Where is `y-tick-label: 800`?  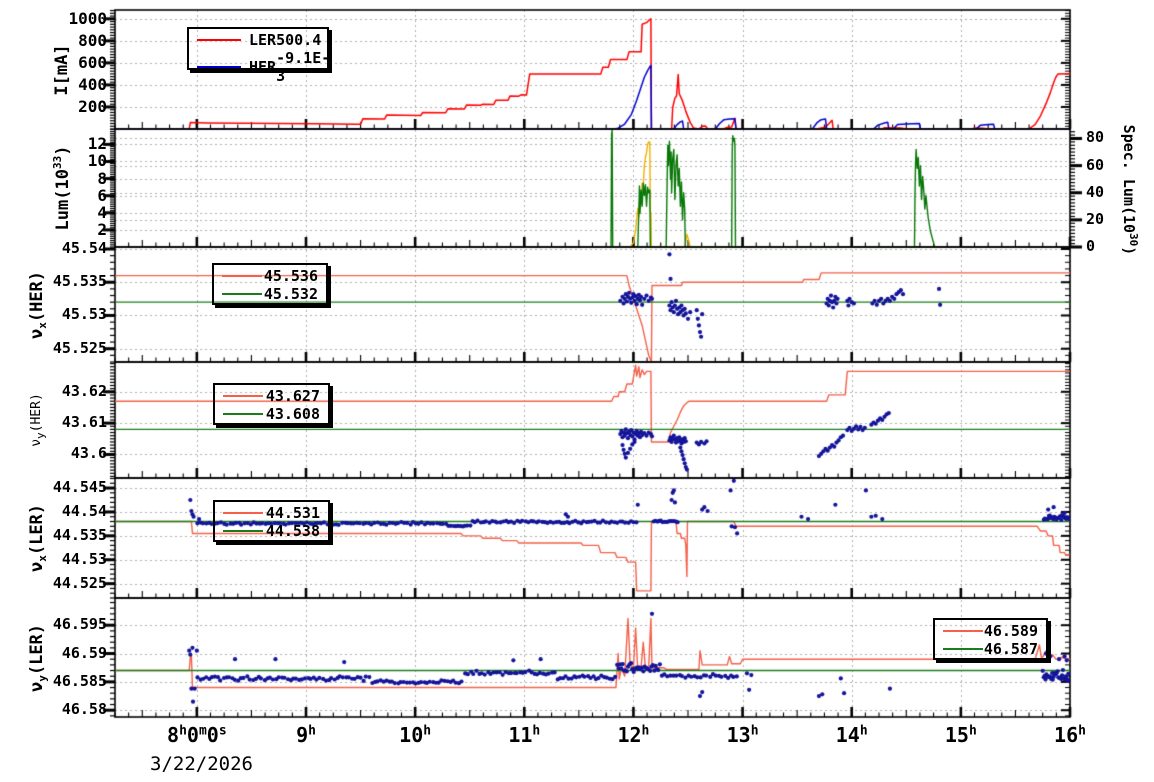 y-tick-label: 800 is located at coordinates (92, 40).